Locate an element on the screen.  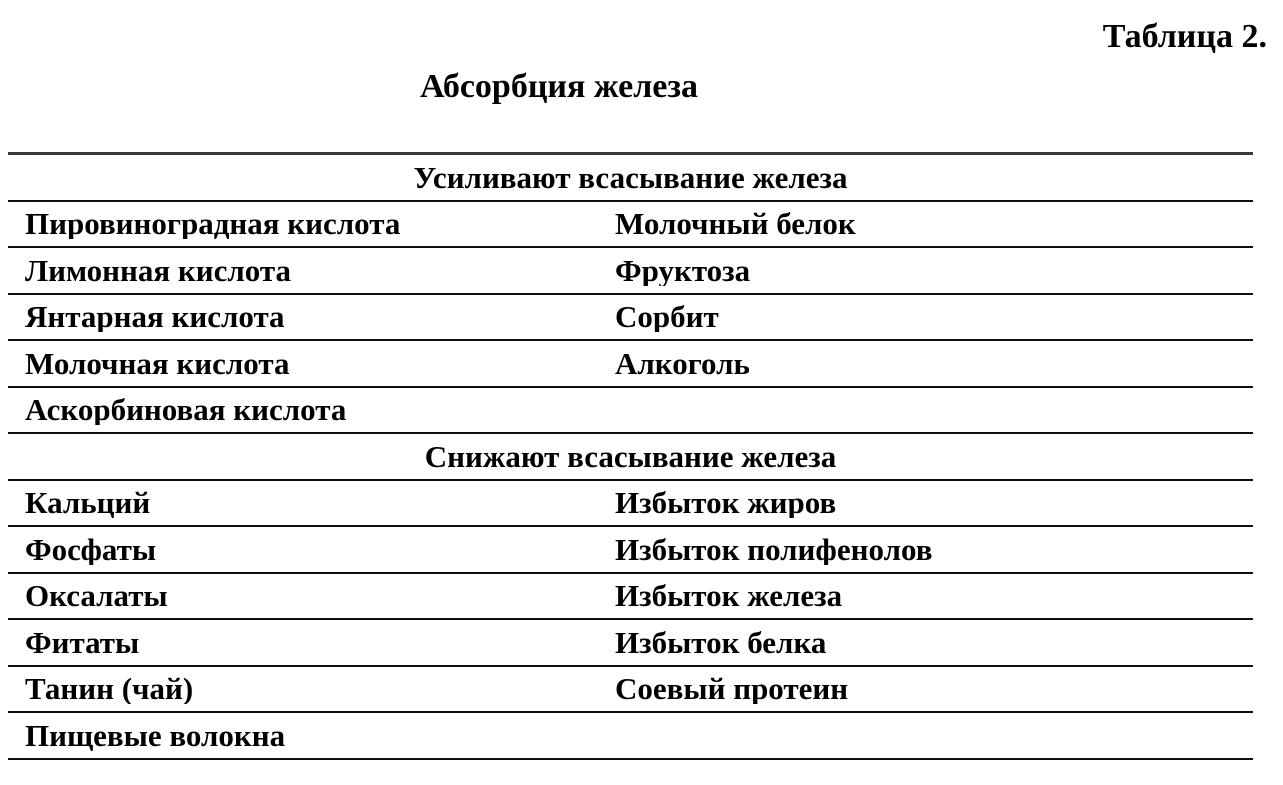
cell-left: Кальций is located at coordinates (88, 503).